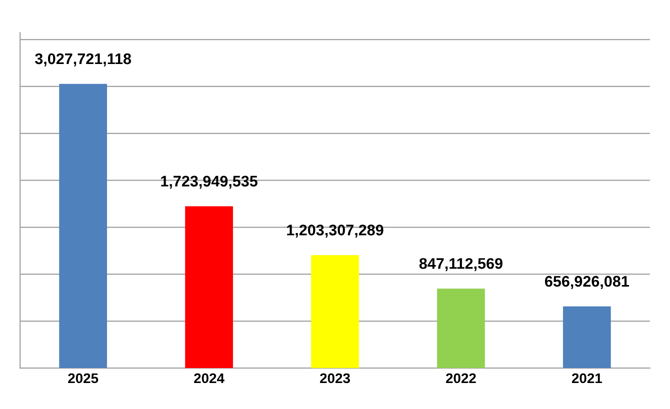 The image size is (670, 409). Describe the element at coordinates (209, 378) in the screenshot. I see `x-tick-label: 2024` at that location.